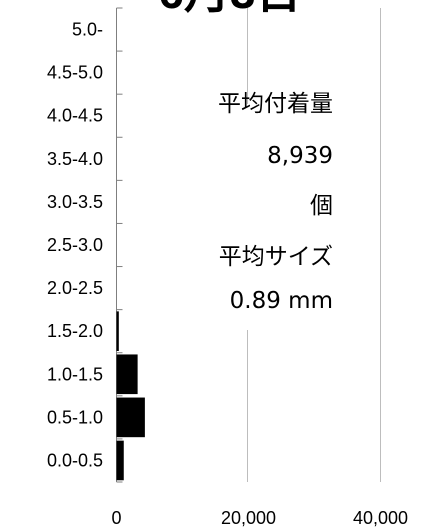  What do you see at coordinates (275, 104) in the screenshot?
I see `annotation-line-1: 平均付着量` at bounding box center [275, 104].